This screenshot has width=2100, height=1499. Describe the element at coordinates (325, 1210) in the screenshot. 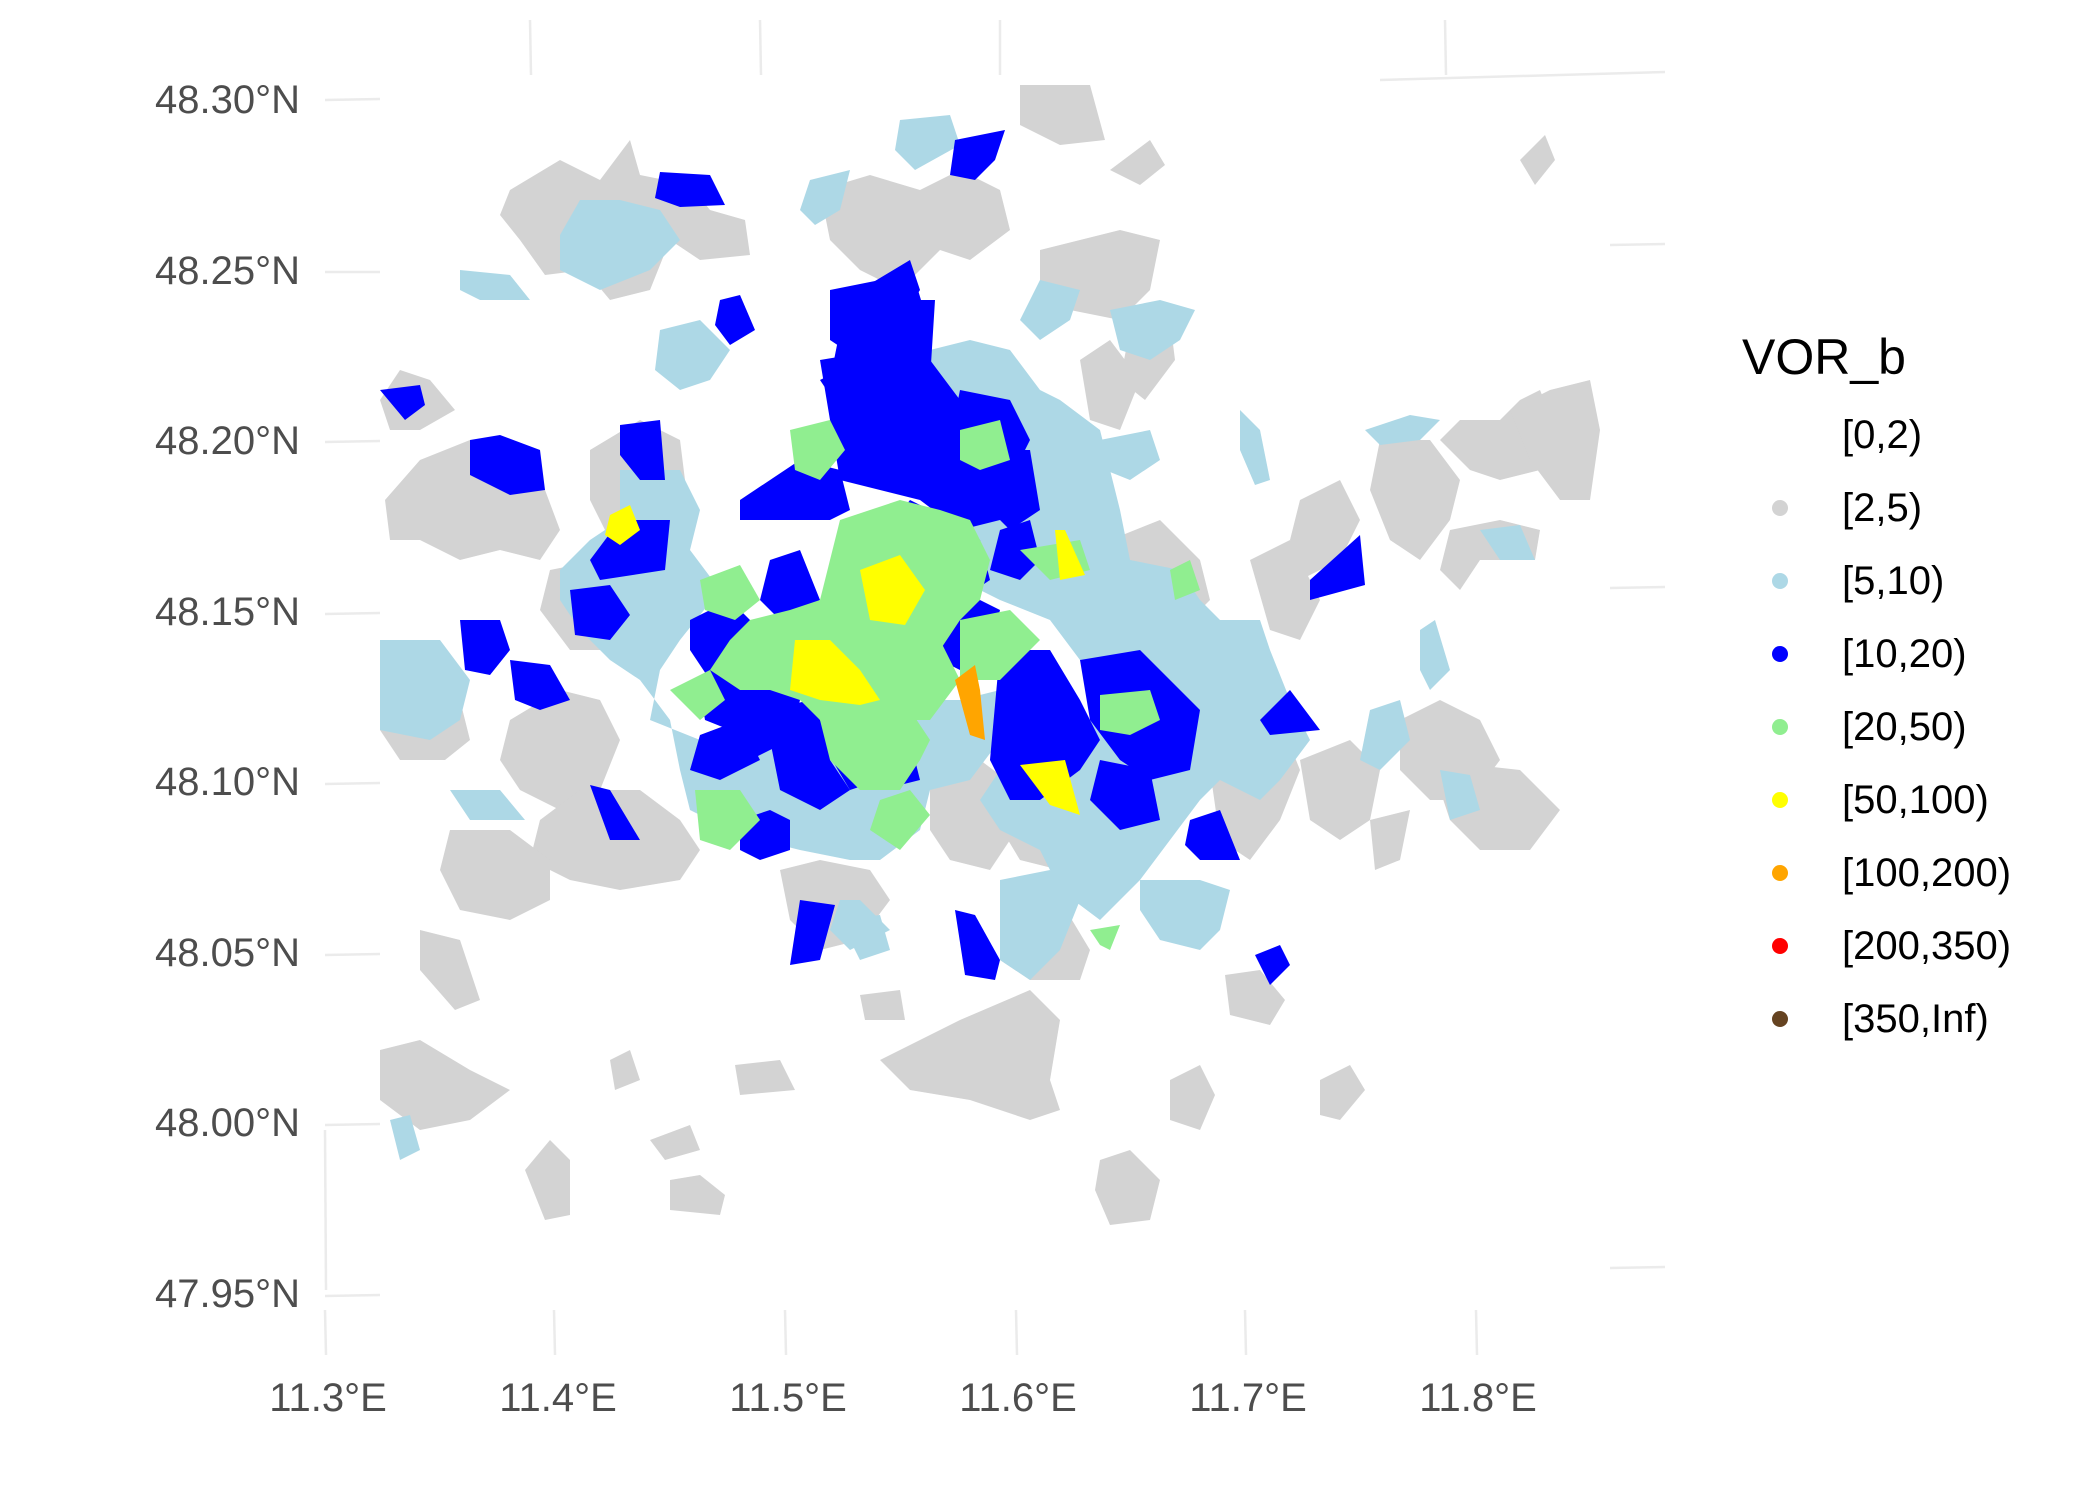

I see `grid-line-left-edge` at that location.